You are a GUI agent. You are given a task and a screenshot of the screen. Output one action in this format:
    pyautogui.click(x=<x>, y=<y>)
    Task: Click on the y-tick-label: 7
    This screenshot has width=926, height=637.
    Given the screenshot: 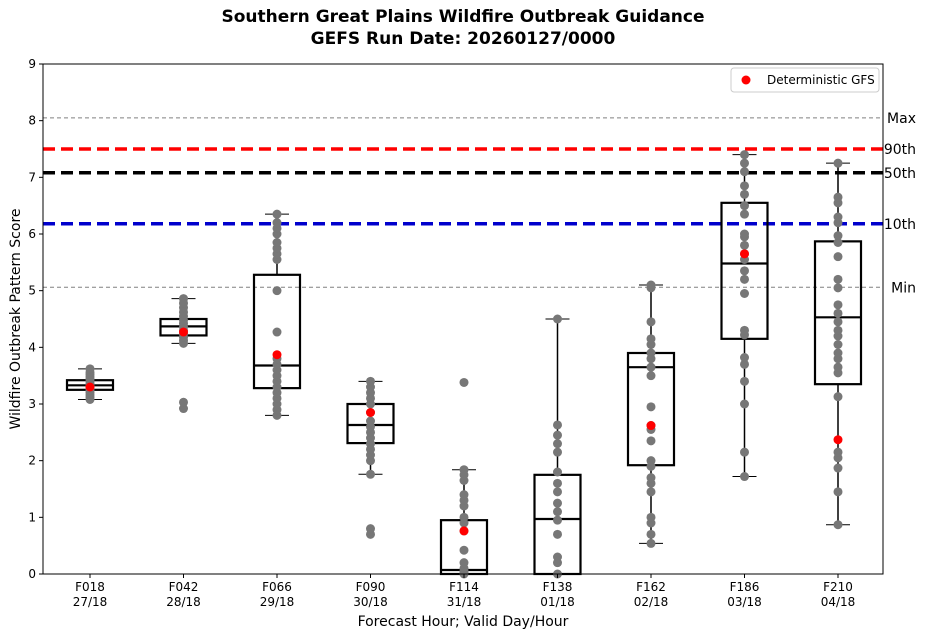 What is the action you would take?
    pyautogui.click(x=32, y=177)
    